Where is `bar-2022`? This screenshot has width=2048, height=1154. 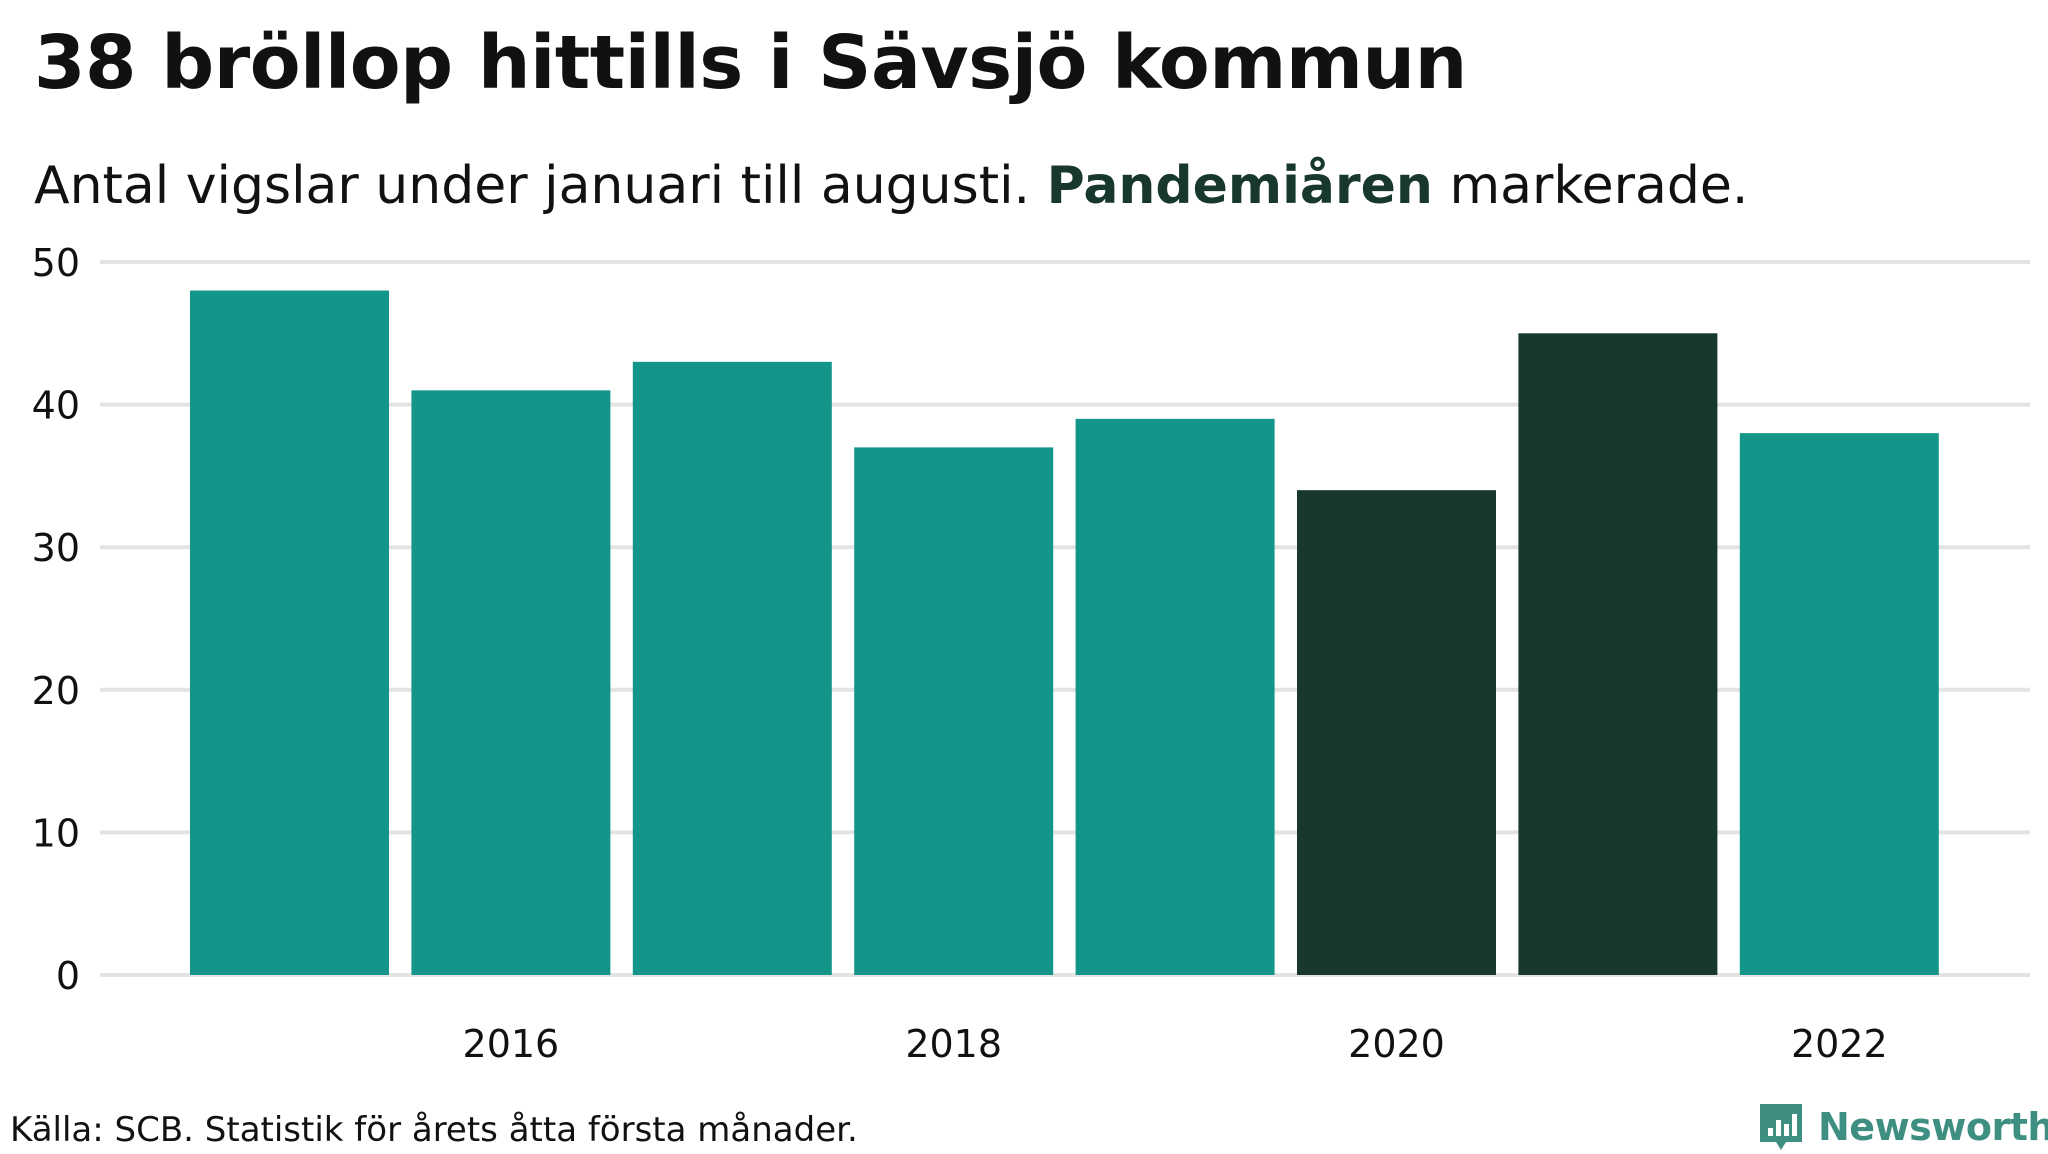 bar-2022 is located at coordinates (1839, 704).